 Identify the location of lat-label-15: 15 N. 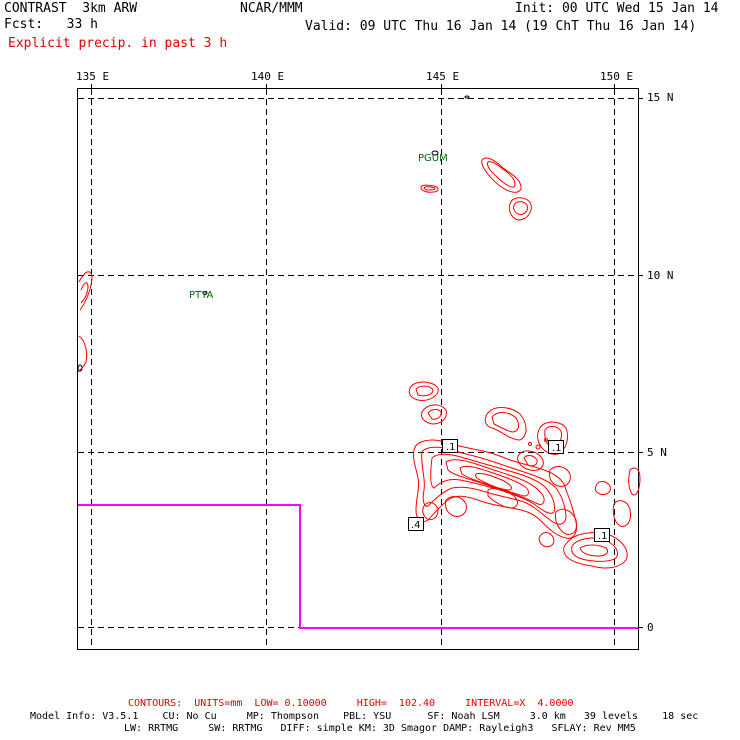
(660, 97).